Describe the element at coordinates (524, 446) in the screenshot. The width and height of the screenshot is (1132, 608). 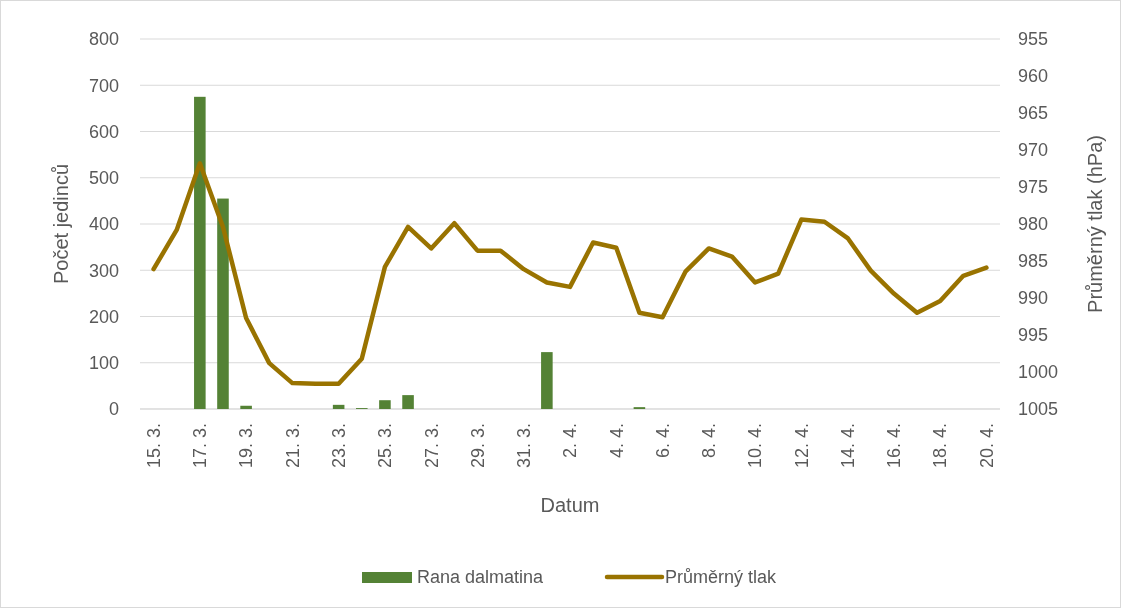
I see `x-tick-label: 31. 3.` at that location.